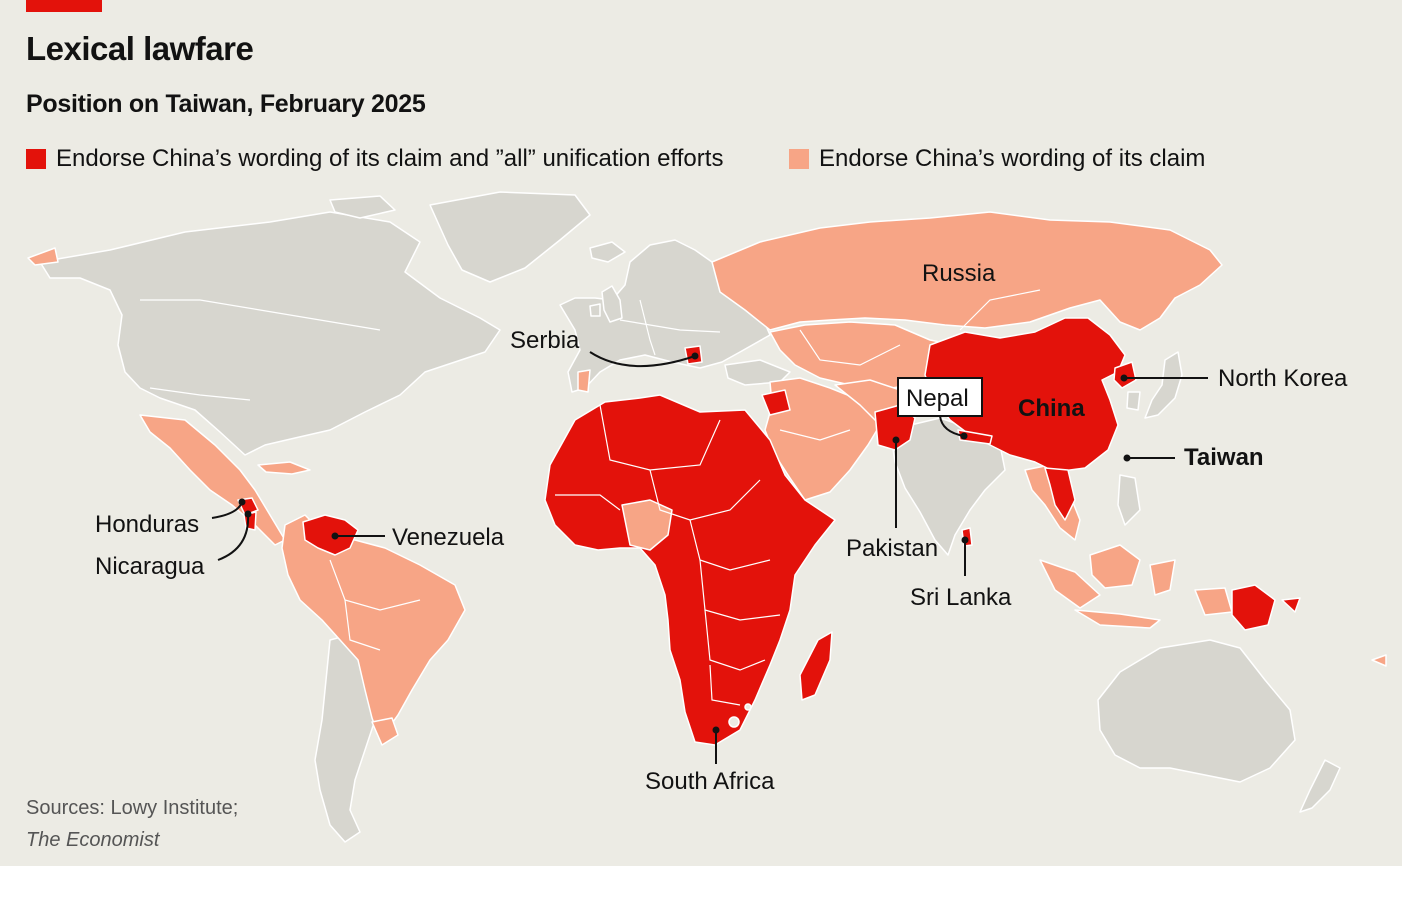 The width and height of the screenshot is (1406, 916). What do you see at coordinates (36, 159) in the screenshot?
I see `legend-swatch-red` at bounding box center [36, 159].